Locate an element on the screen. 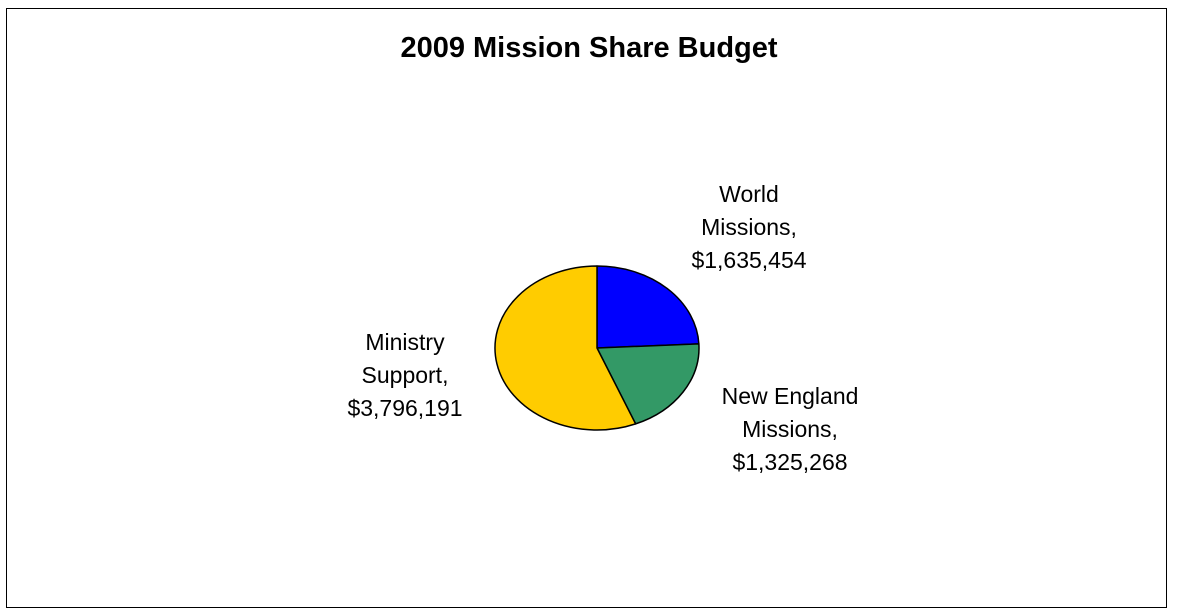 Image resolution: width=1178 pixels, height=608 pixels. pie-slice-ministry-support is located at coordinates (565, 348).